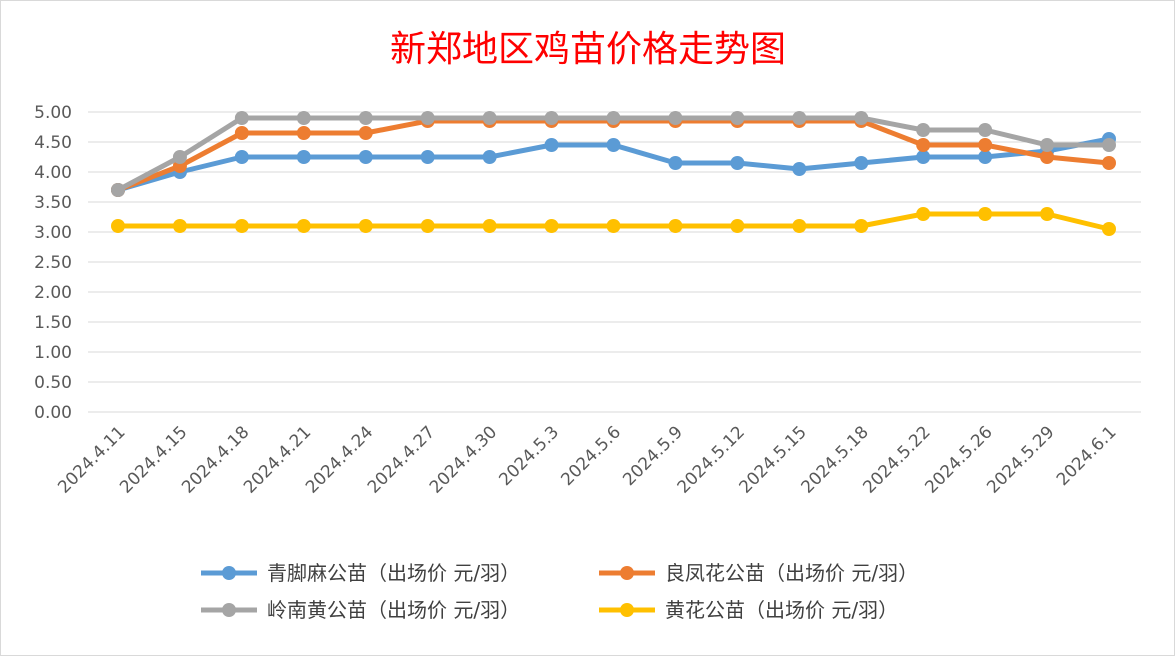  Describe the element at coordinates (791, 573) in the screenshot. I see `legend-label: 良凤花公苗（出场价 元/羽）` at that location.